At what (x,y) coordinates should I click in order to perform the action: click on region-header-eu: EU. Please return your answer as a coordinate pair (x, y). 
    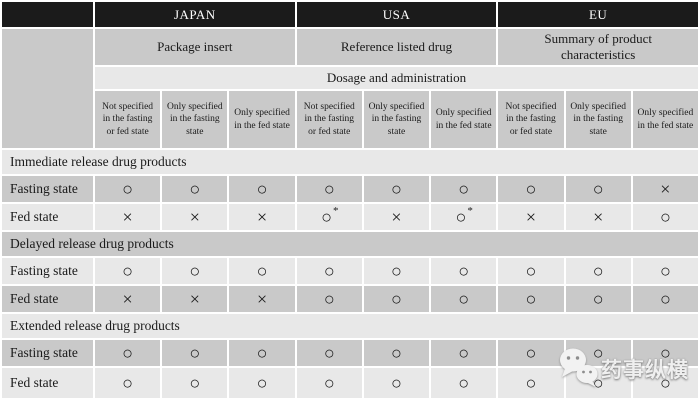
    Looking at the image, I should click on (598, 14).